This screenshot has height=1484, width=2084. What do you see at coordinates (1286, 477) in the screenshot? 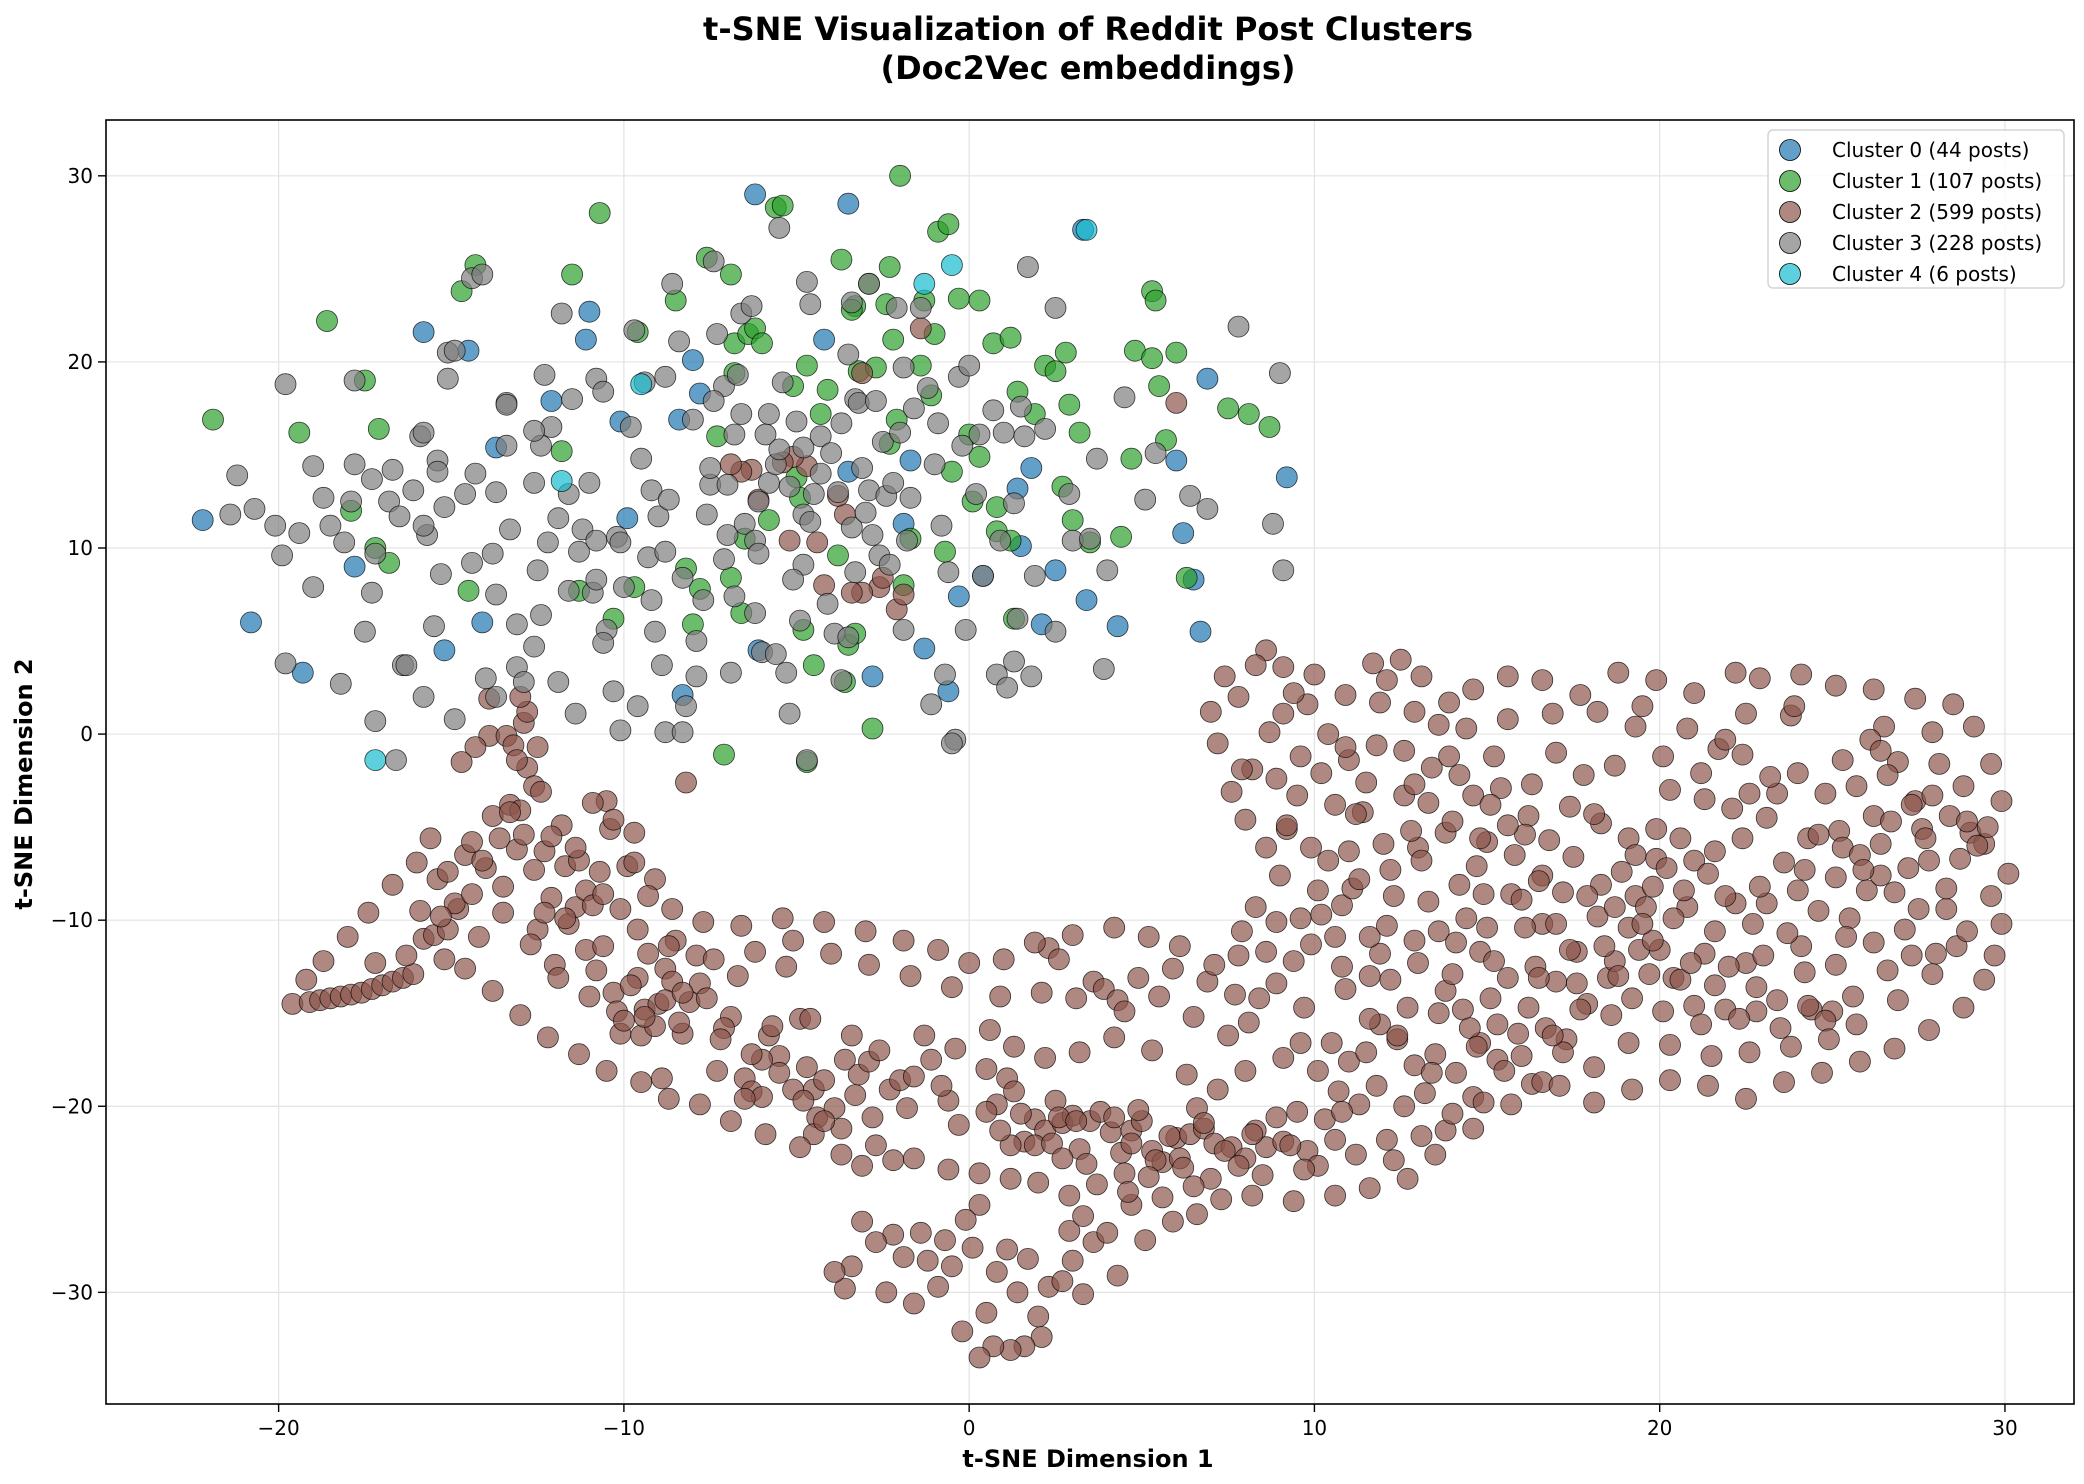
I see `cluster-0-point` at bounding box center [1286, 477].